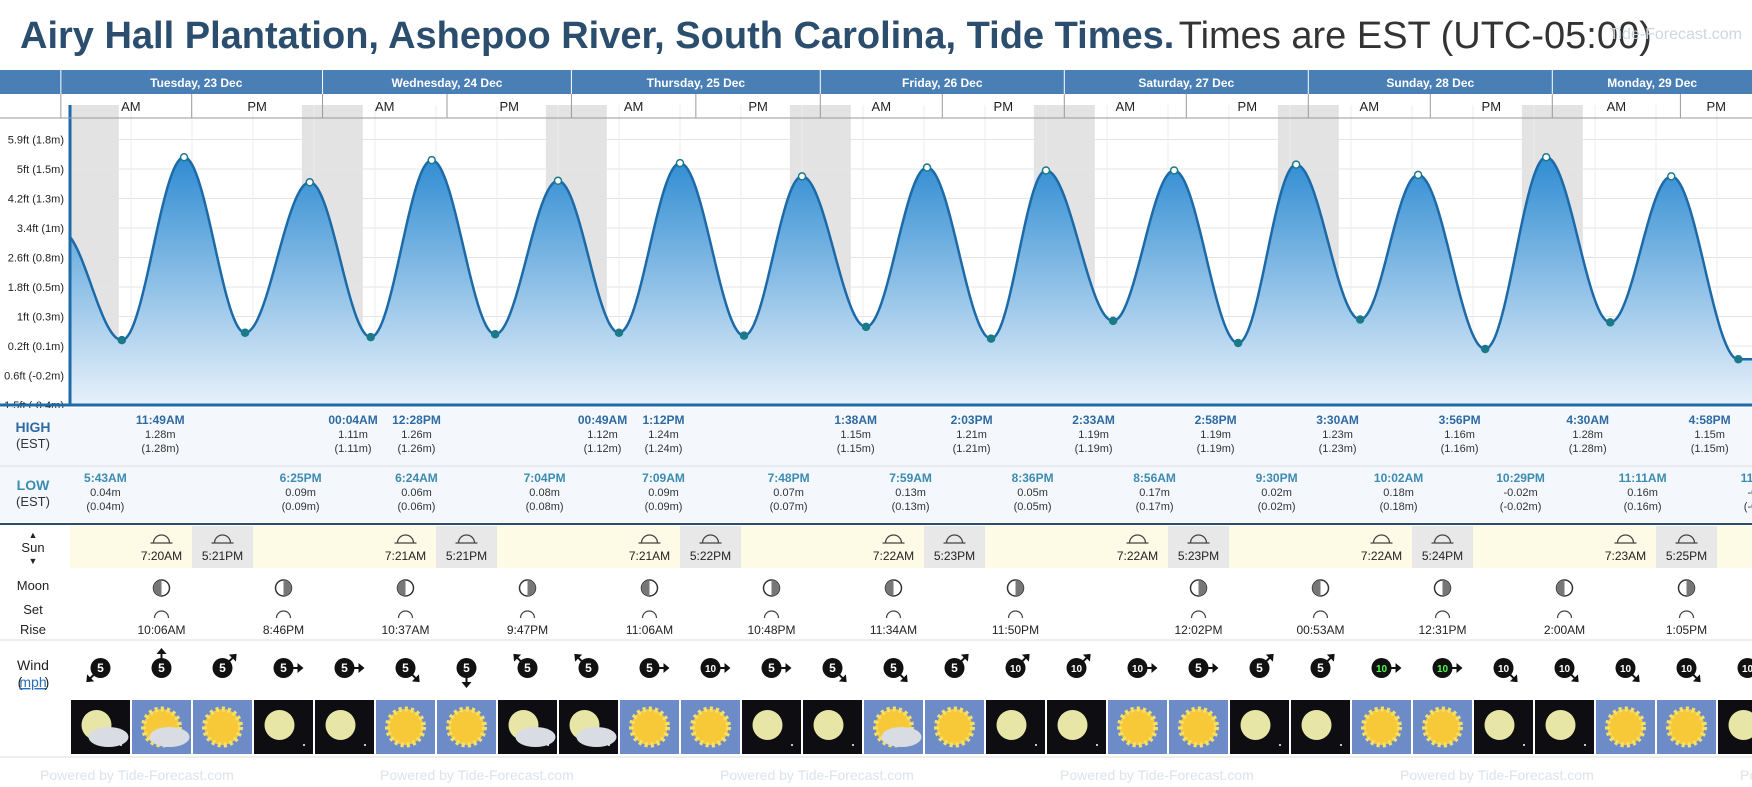  I want to click on high-tide-height: 1.11m, so click(353, 435).